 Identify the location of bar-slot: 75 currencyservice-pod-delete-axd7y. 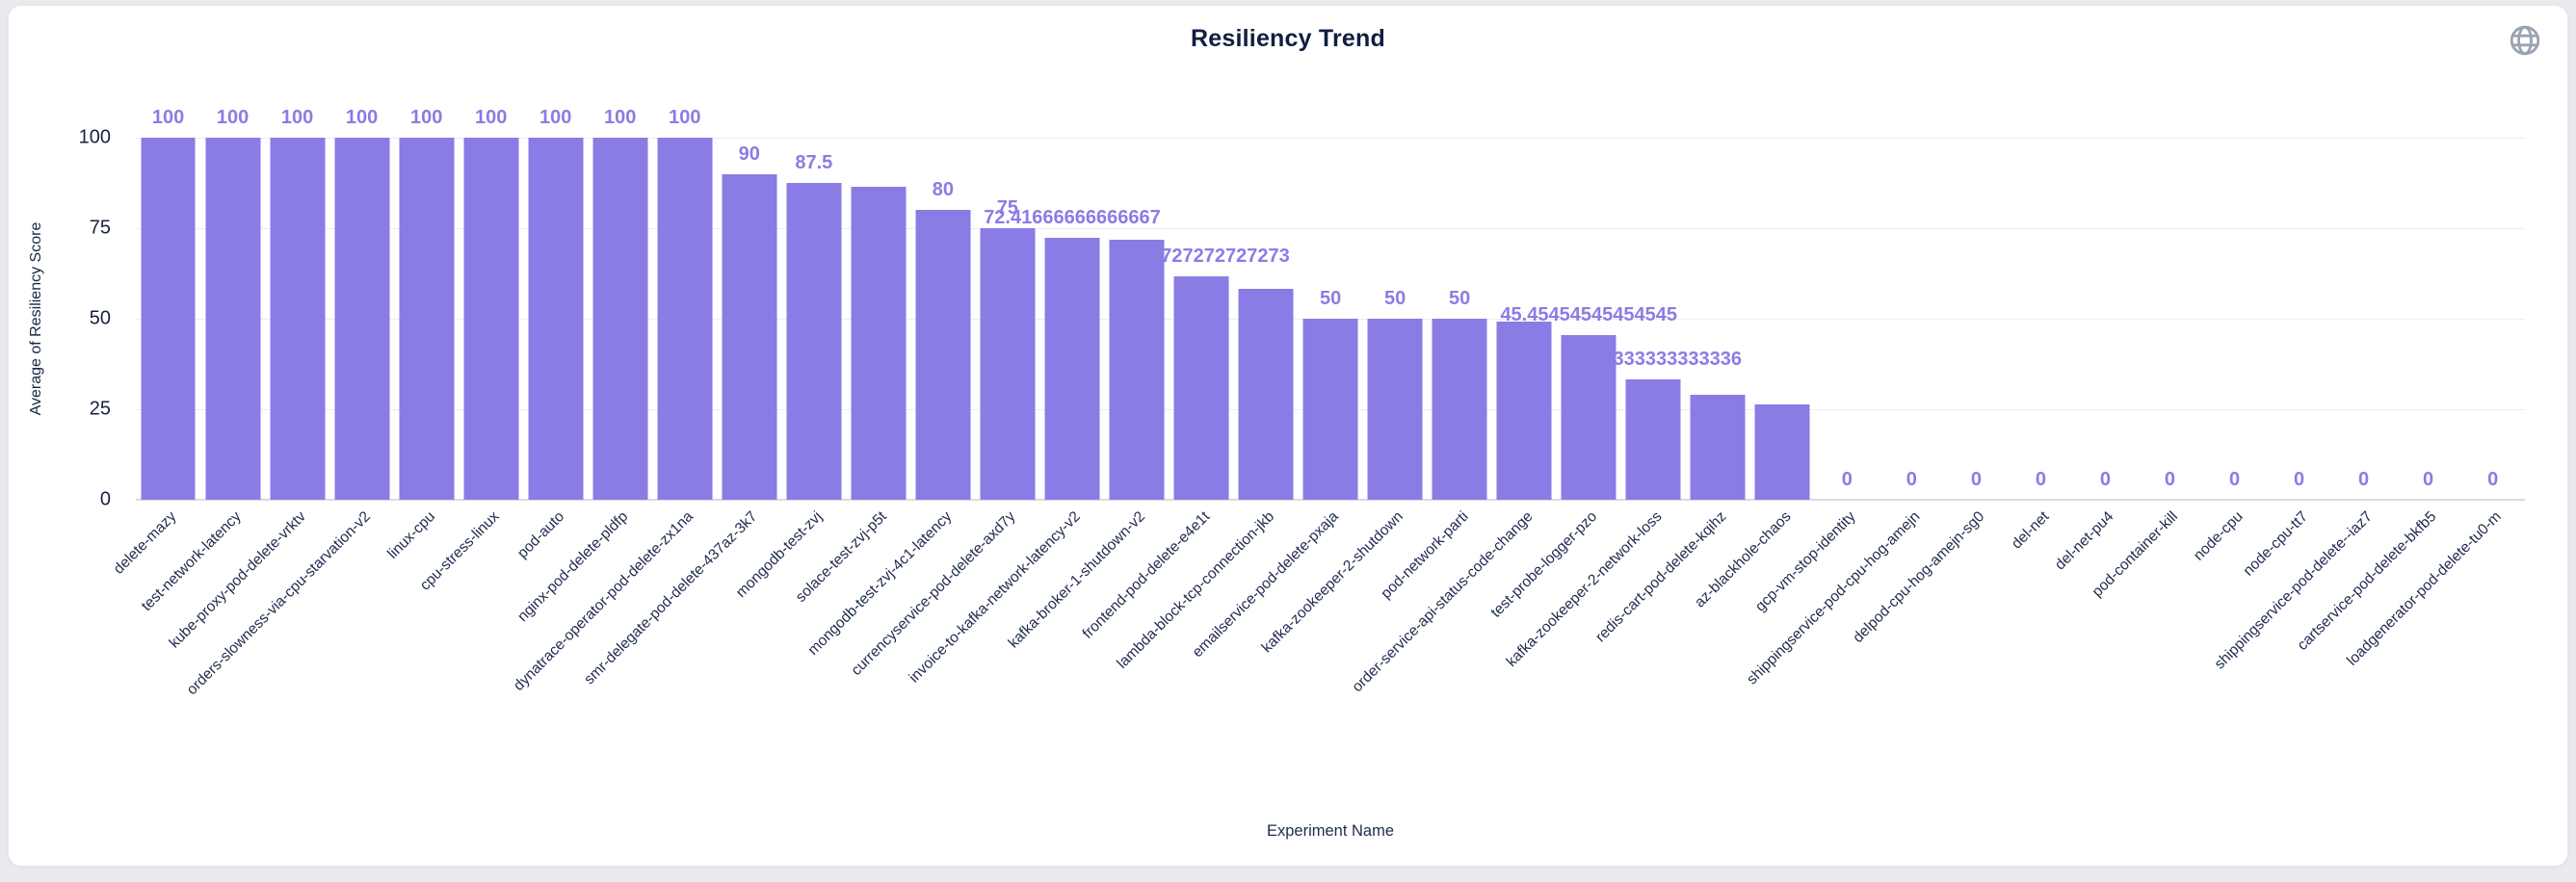
(944, 408).